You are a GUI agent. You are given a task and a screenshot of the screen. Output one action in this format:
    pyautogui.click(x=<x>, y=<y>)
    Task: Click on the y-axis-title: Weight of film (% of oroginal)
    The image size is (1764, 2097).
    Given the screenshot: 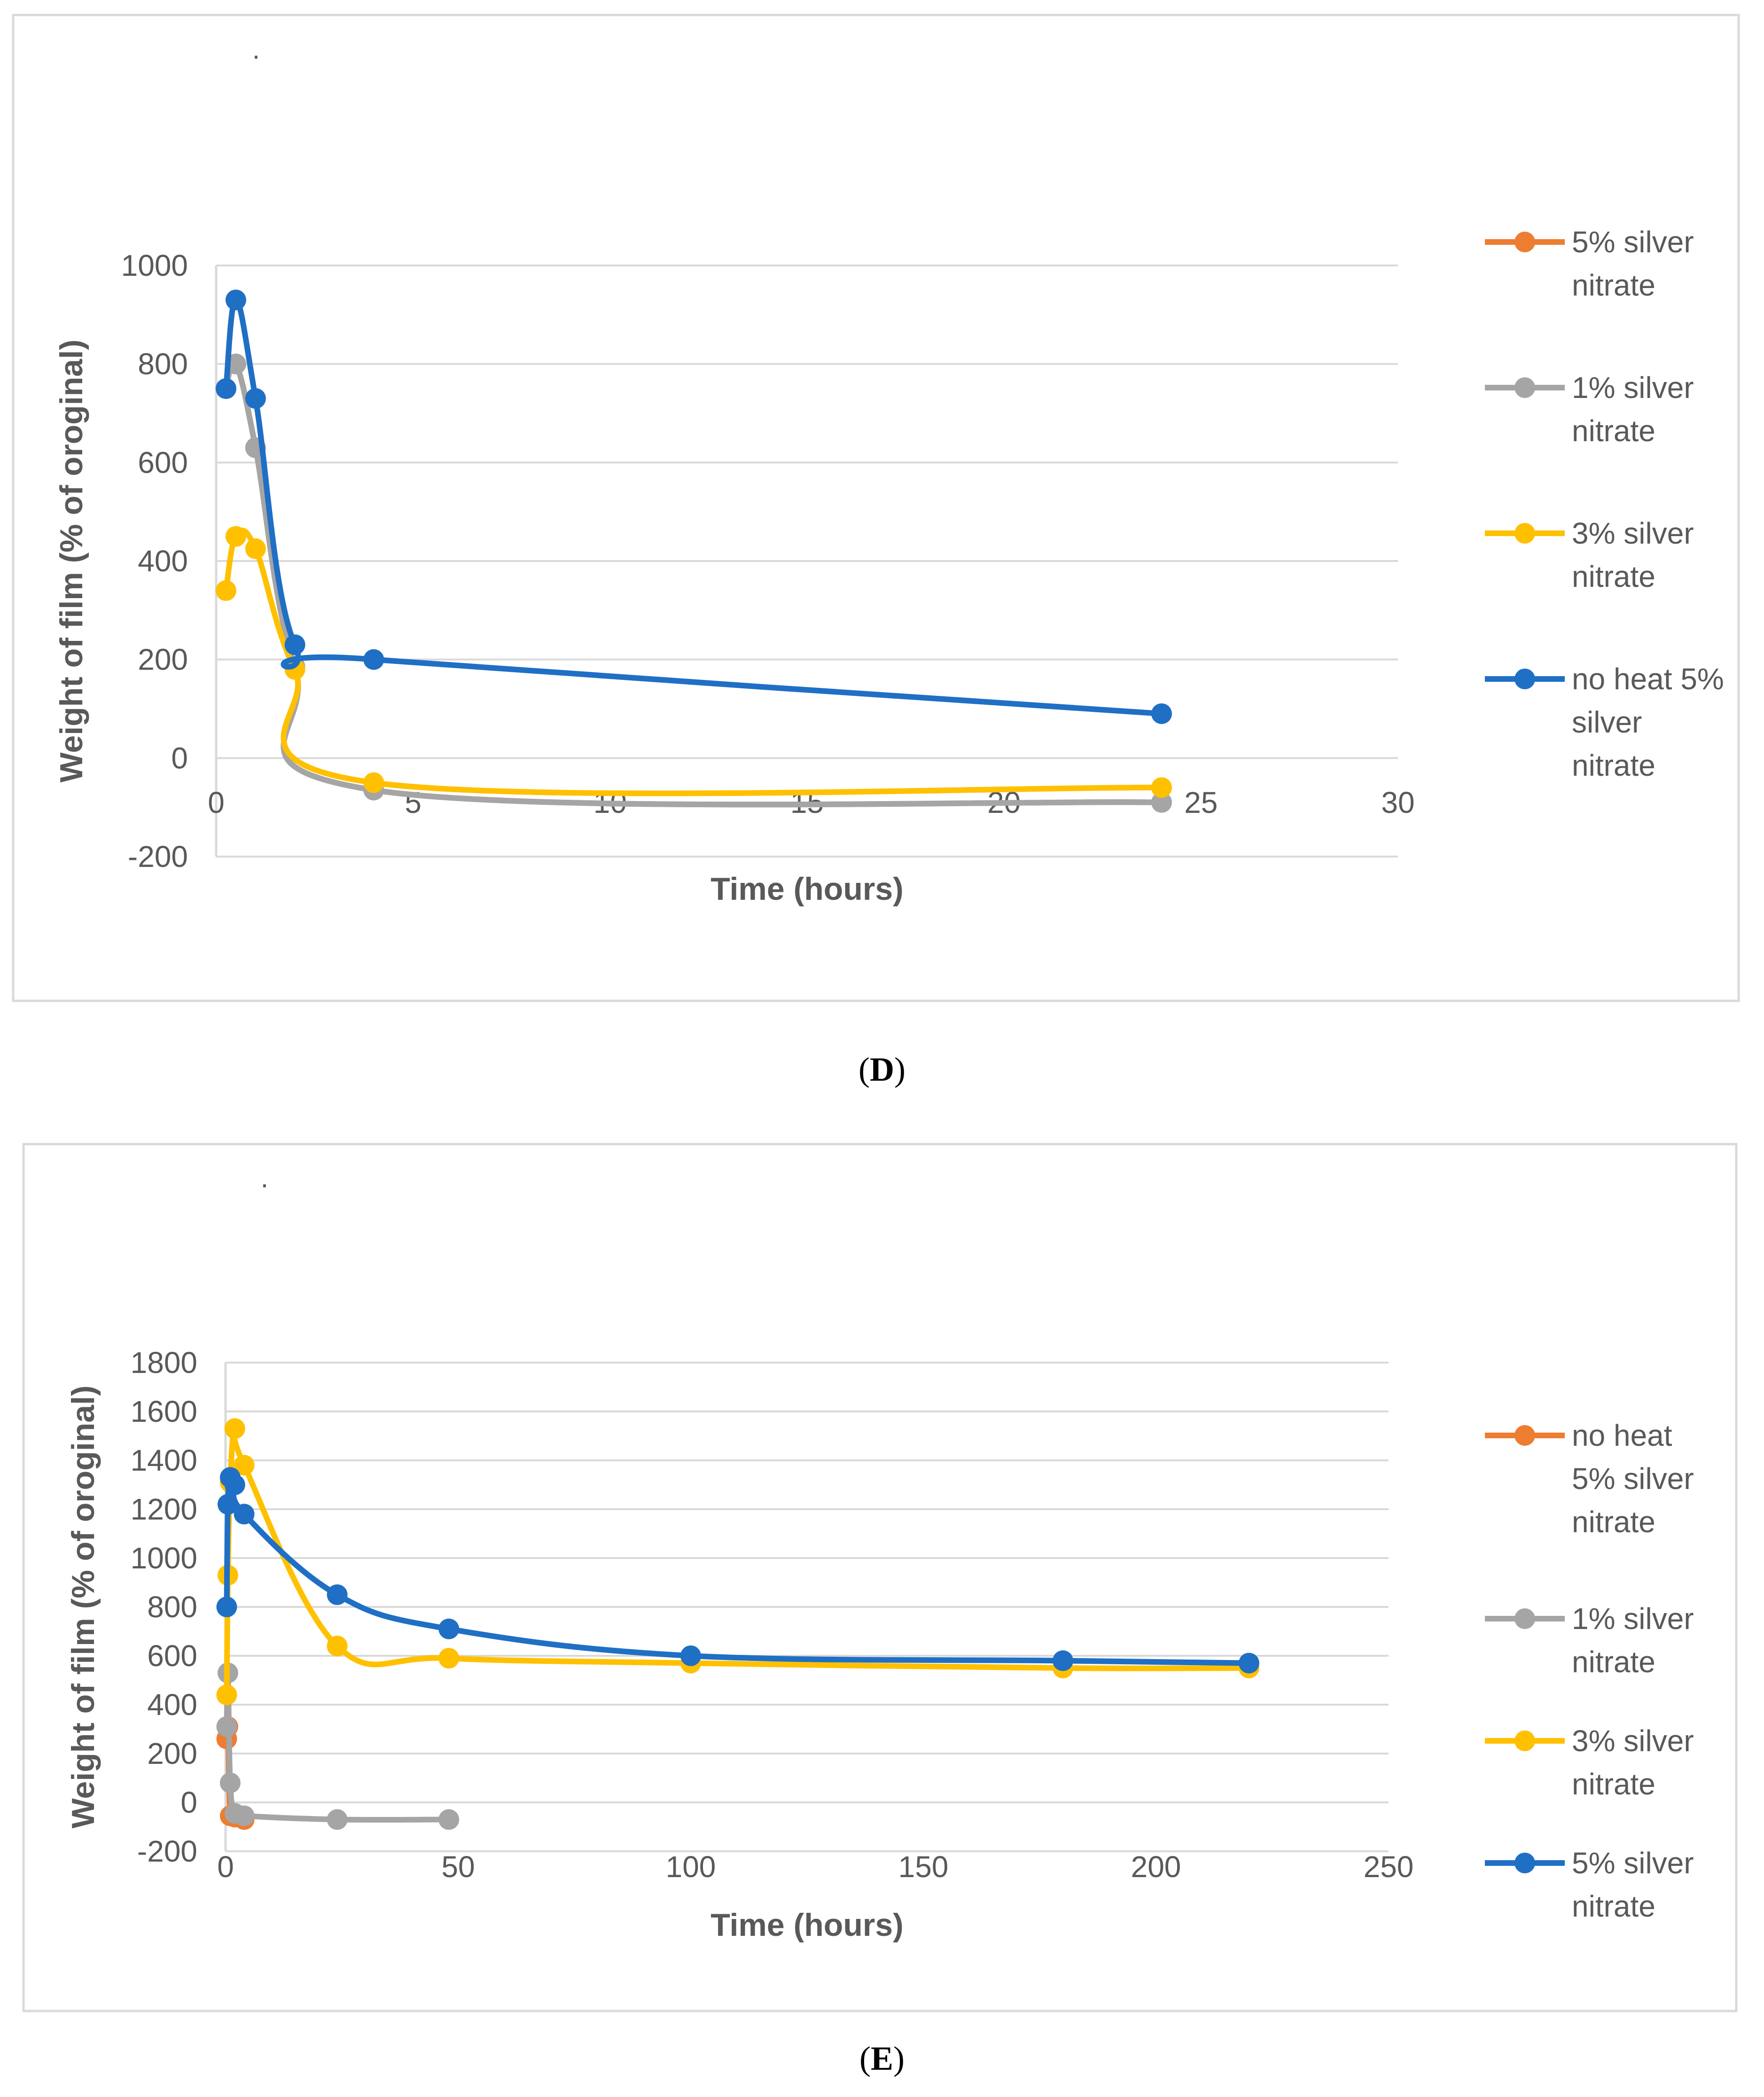 What is the action you would take?
    pyautogui.click(x=83, y=1606)
    